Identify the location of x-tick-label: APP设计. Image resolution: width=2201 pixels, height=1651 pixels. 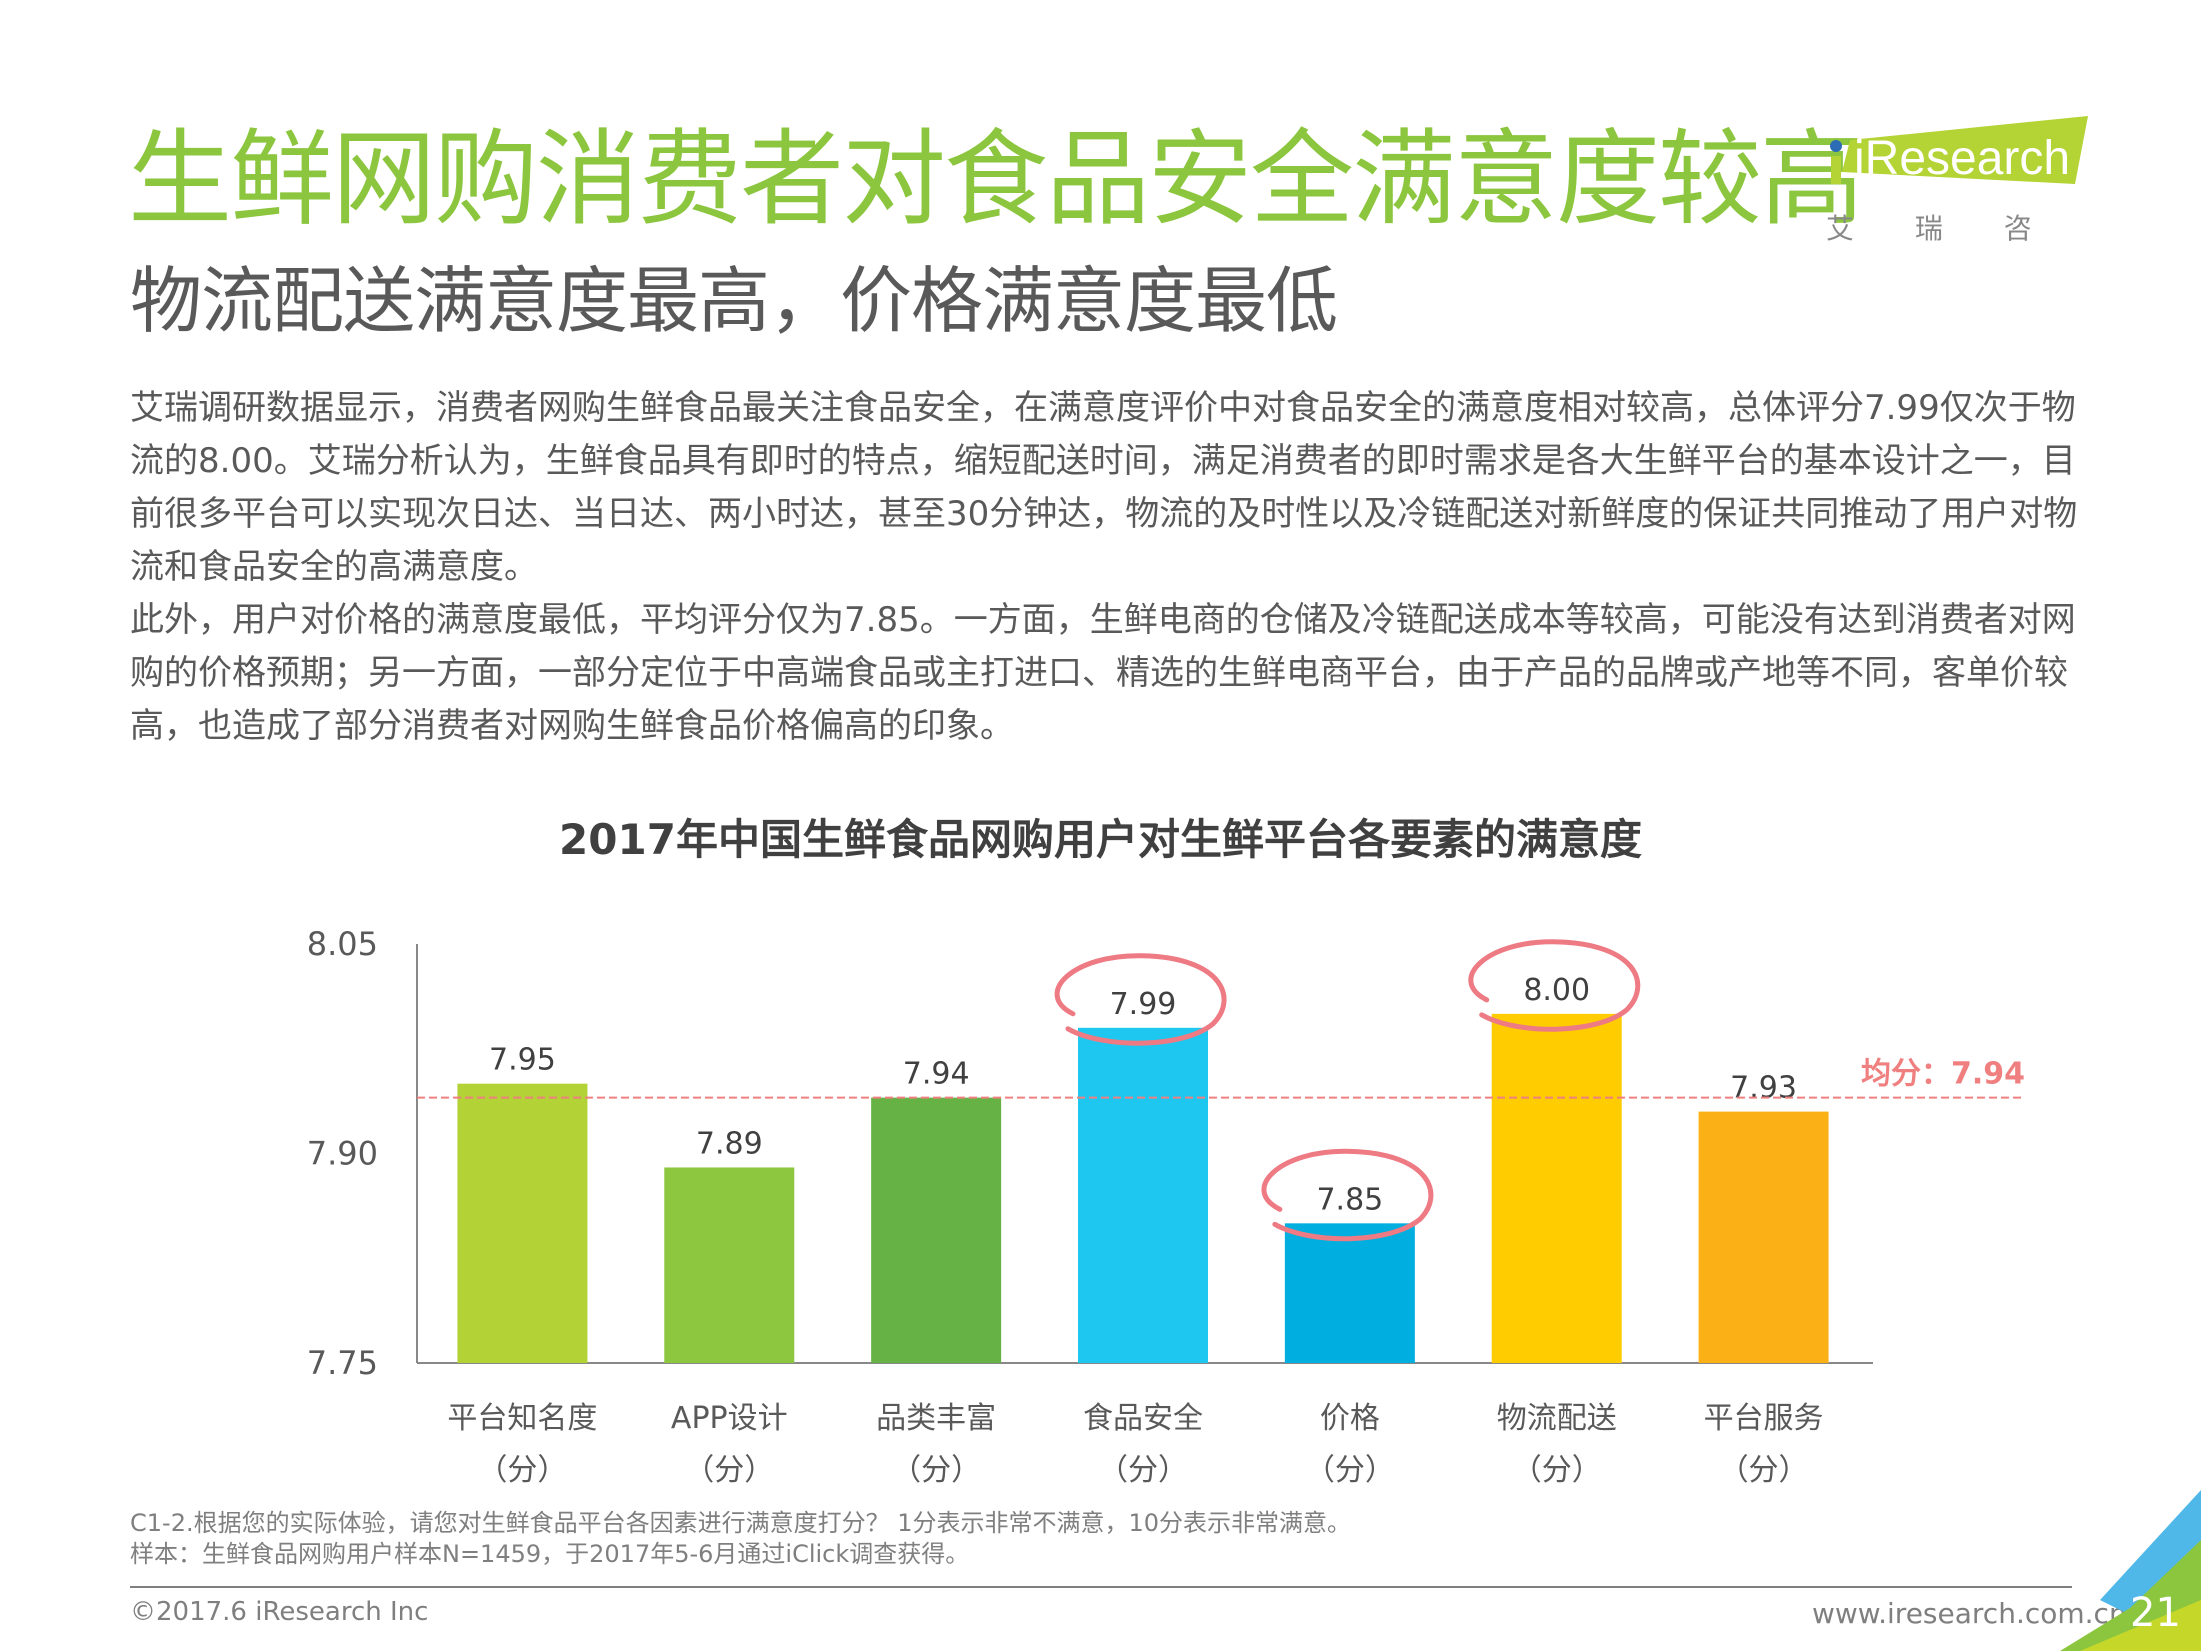
(729, 1418).